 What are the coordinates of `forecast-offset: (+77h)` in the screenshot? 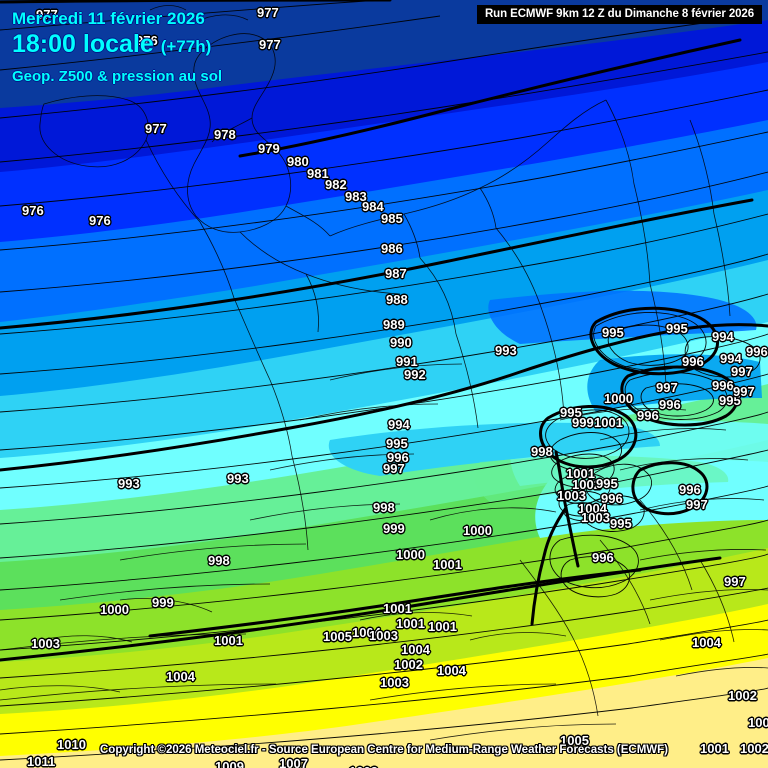 It's located at (186, 47).